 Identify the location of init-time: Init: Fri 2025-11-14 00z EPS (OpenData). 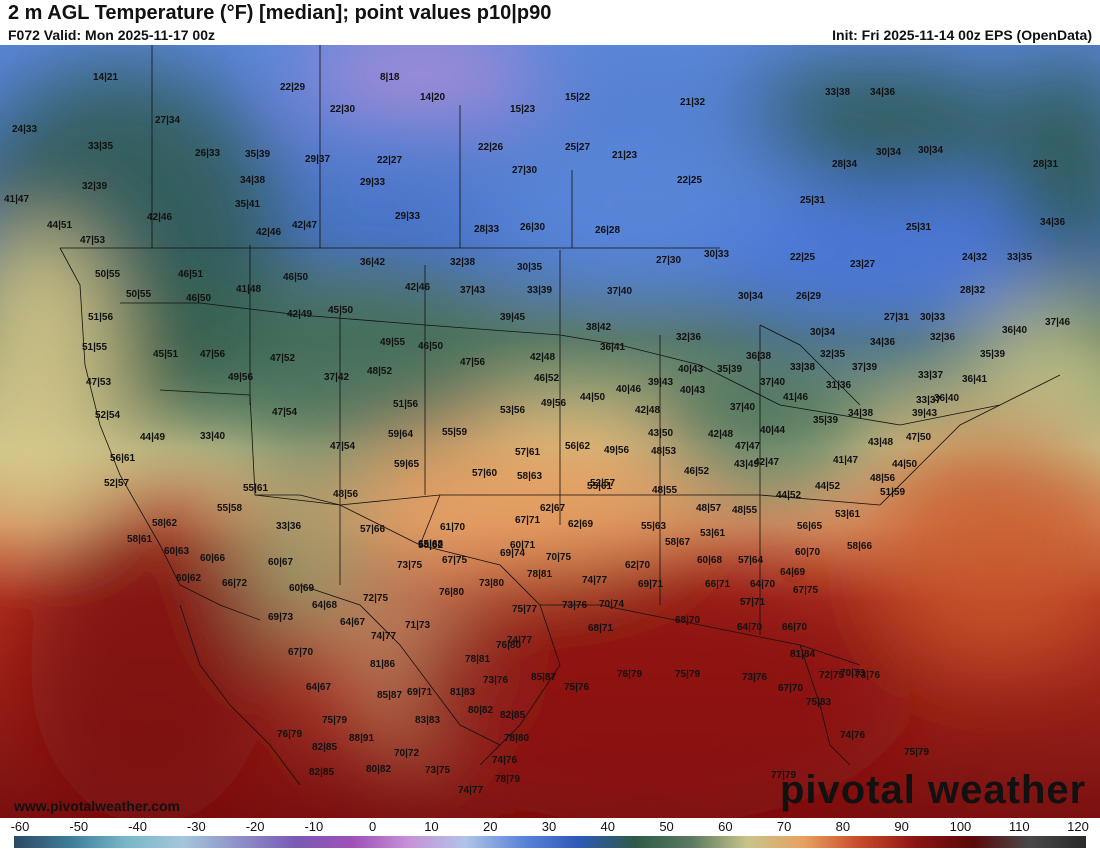
(962, 35).